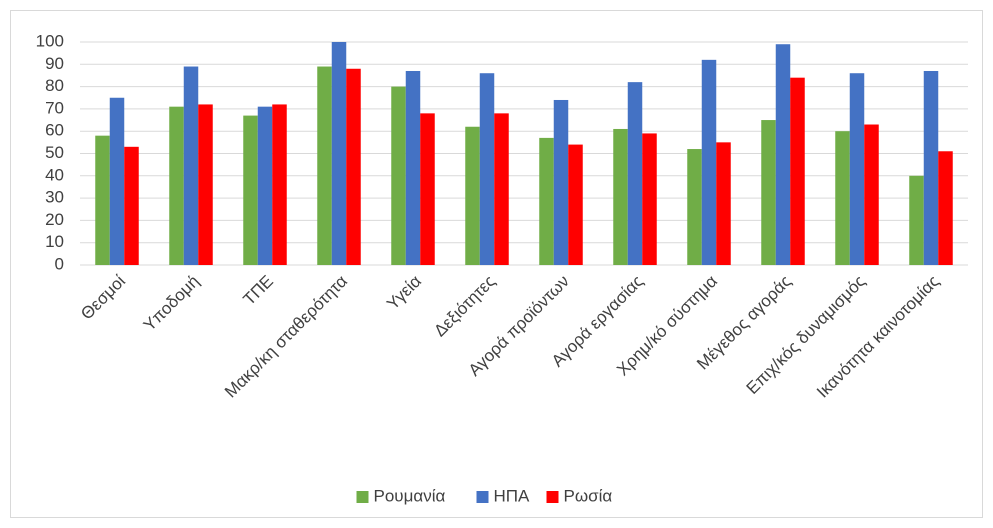 This screenshot has width=993, height=528. I want to click on y-tick-label: 70, so click(54, 107).